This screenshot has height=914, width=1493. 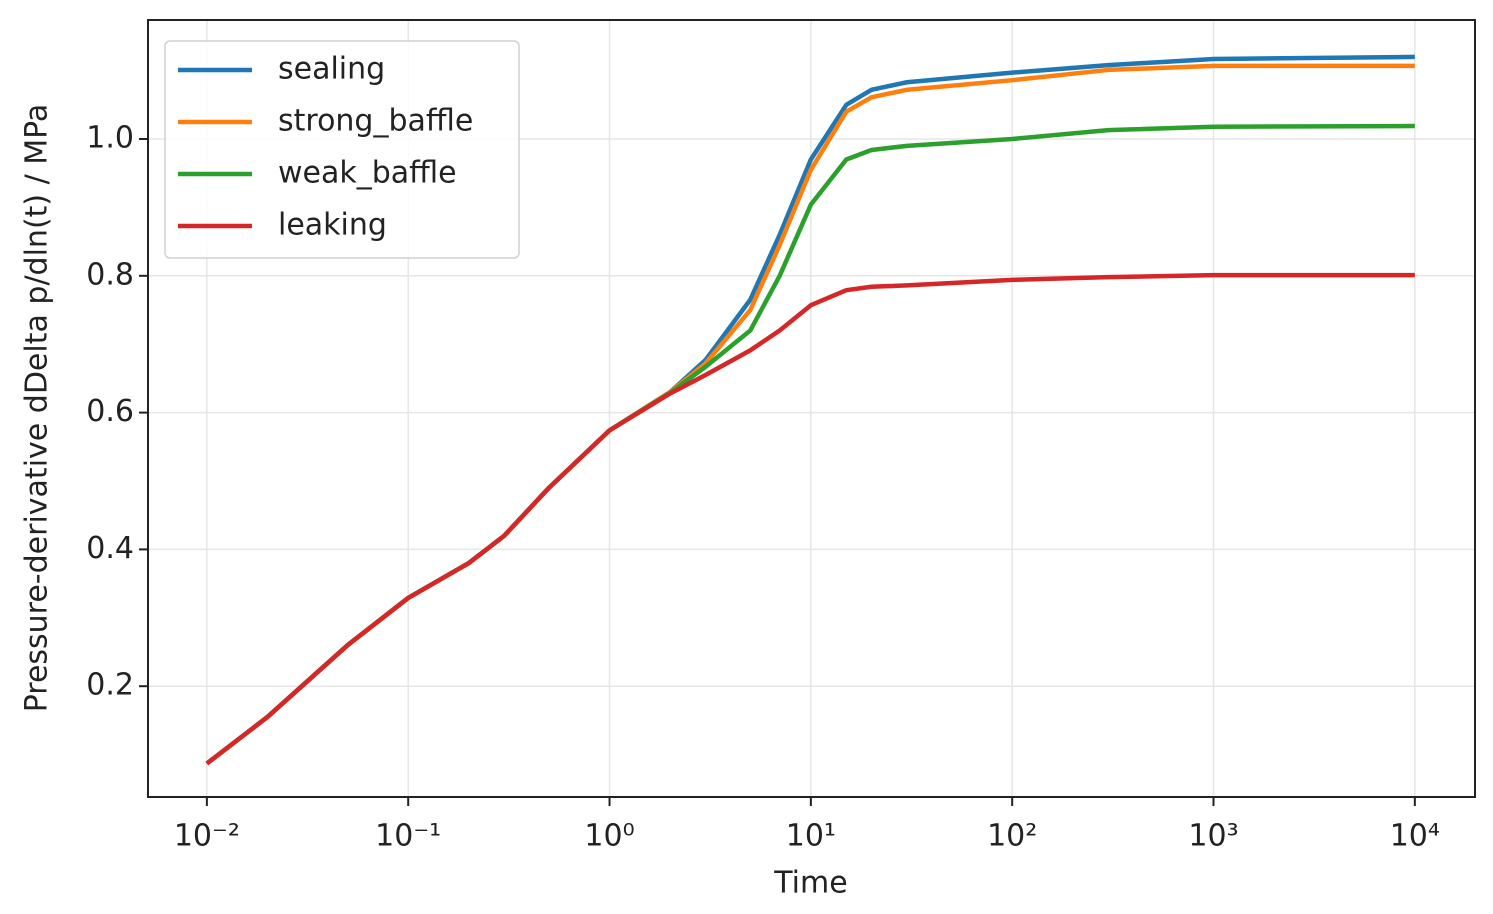 I want to click on y-tick-label: 0.4, so click(x=110, y=548).